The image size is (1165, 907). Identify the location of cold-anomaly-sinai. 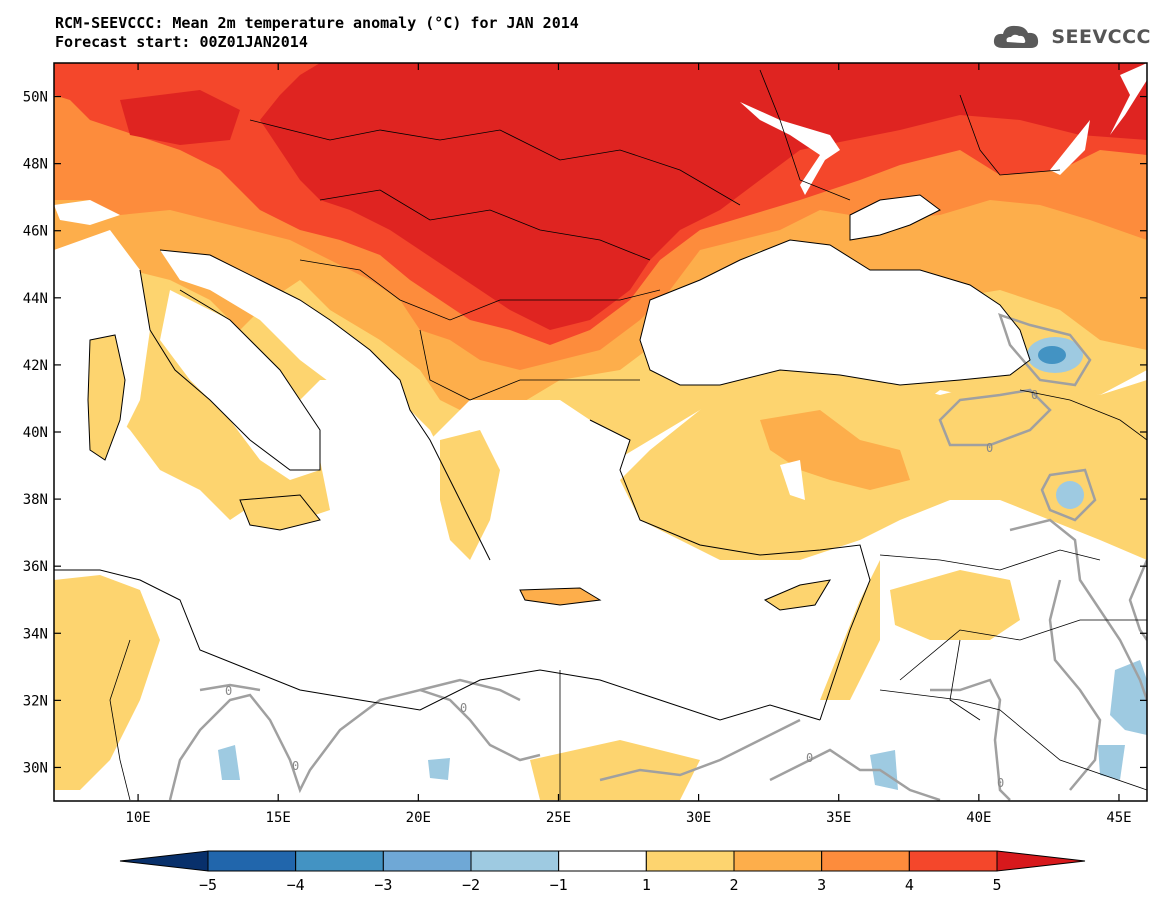
(884, 770).